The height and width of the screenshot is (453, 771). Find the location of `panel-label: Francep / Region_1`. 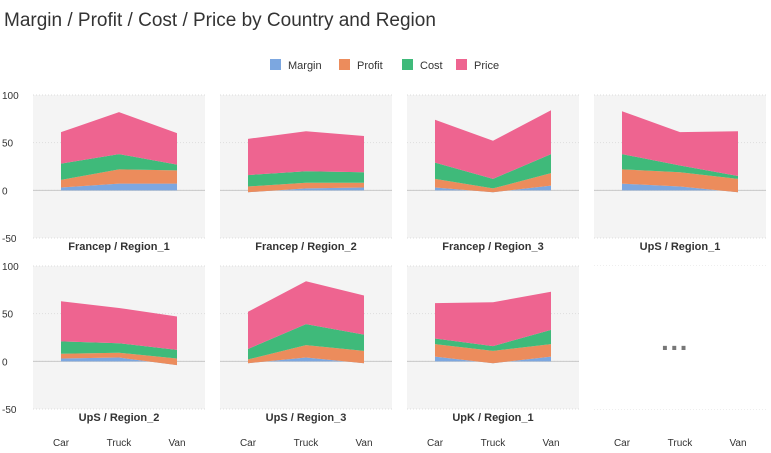

panel-label: Francep / Region_1 is located at coordinates (118, 247).